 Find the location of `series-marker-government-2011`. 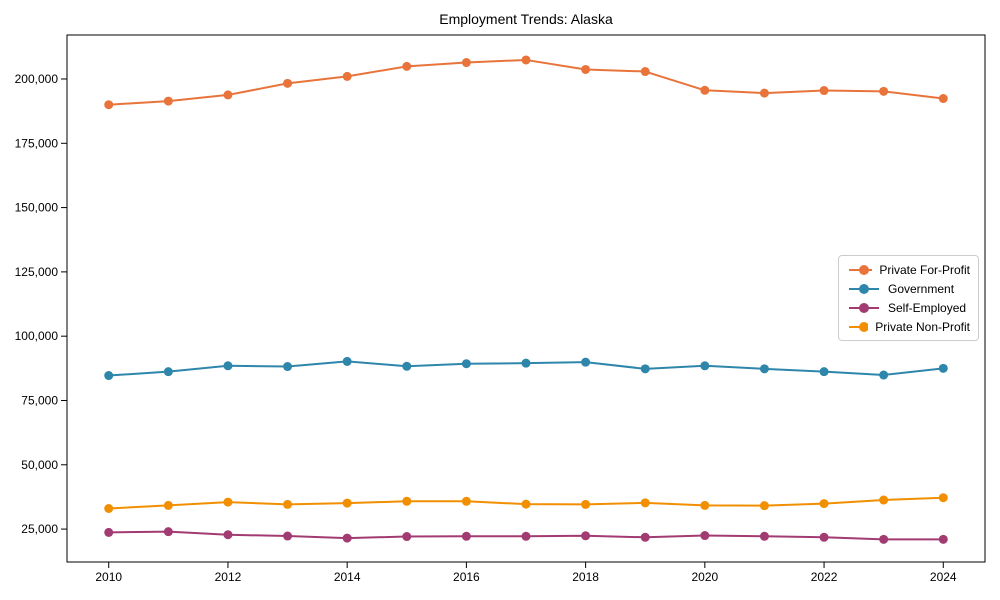

series-marker-government-2011 is located at coordinates (168, 372).